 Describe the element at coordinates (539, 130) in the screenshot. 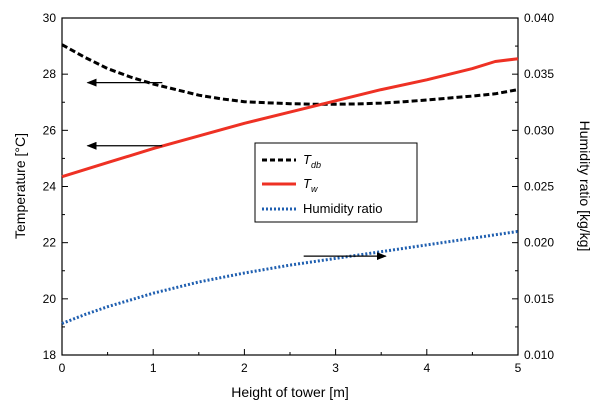

I see `y-right-tick-label: 0.030` at that location.